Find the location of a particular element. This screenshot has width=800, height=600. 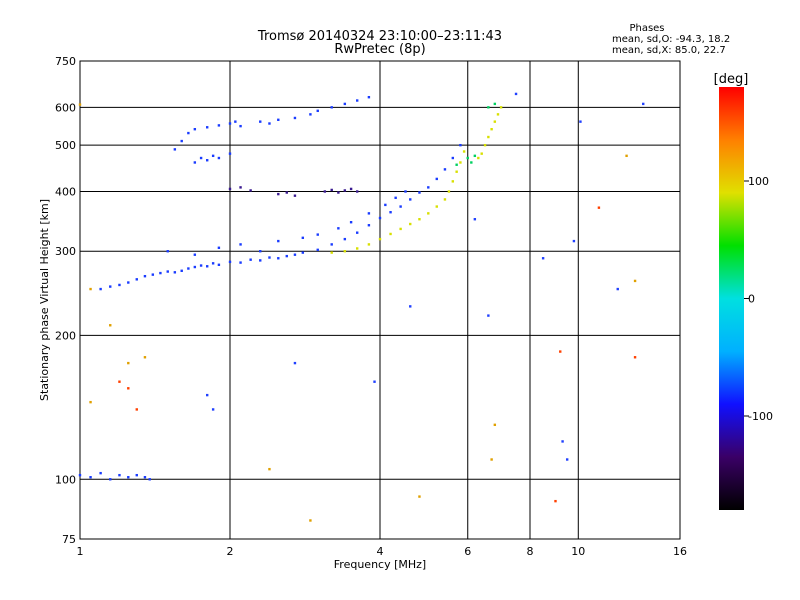

colorbar-tick-label: 100 is located at coordinates (758, 181).